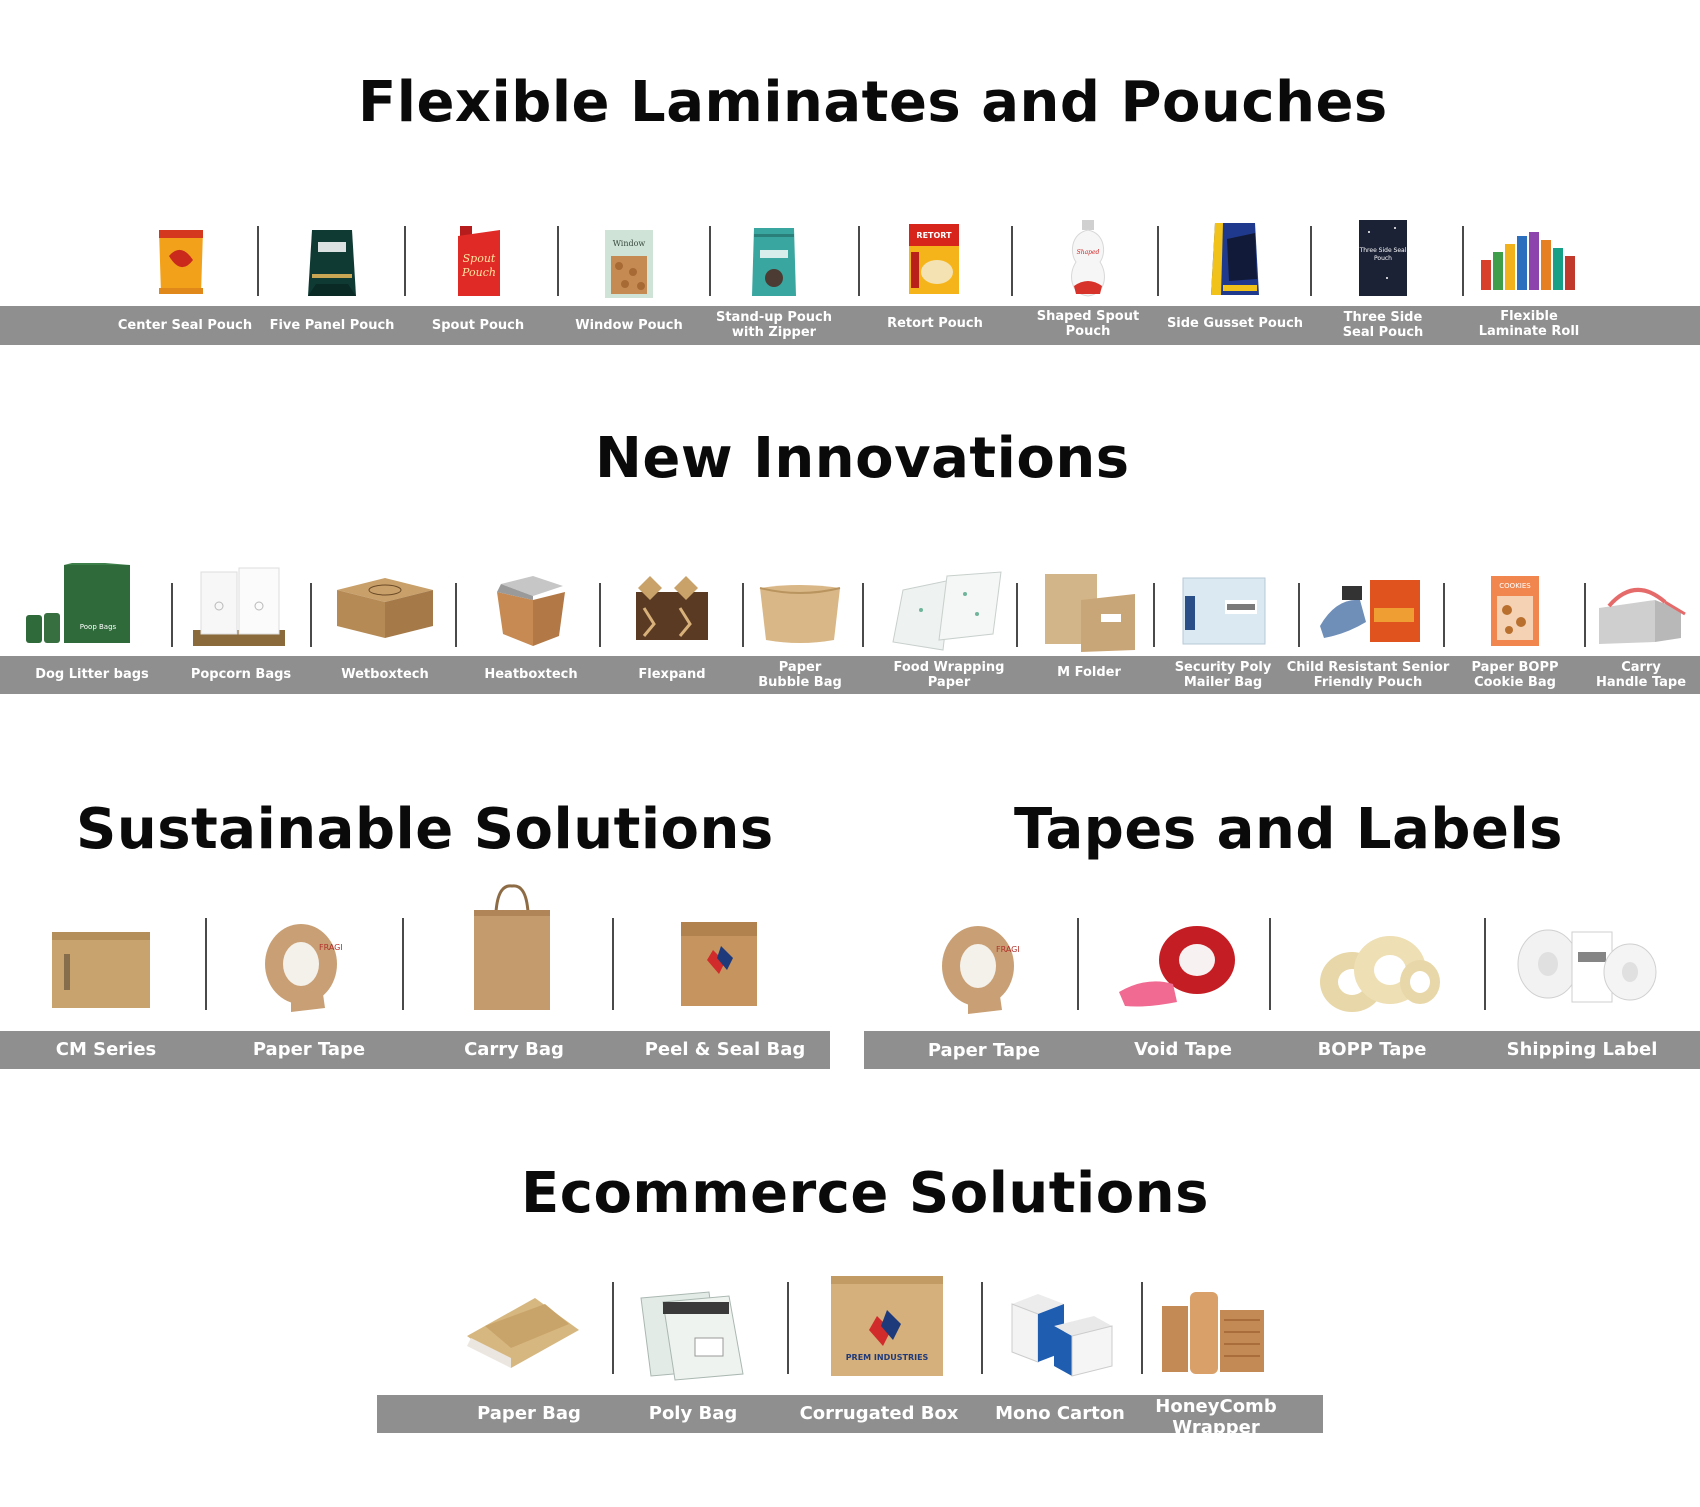 Image resolution: width=1700 pixels, height=1507 pixels. I want to click on popcorn-bags-icon, so click(239, 607).